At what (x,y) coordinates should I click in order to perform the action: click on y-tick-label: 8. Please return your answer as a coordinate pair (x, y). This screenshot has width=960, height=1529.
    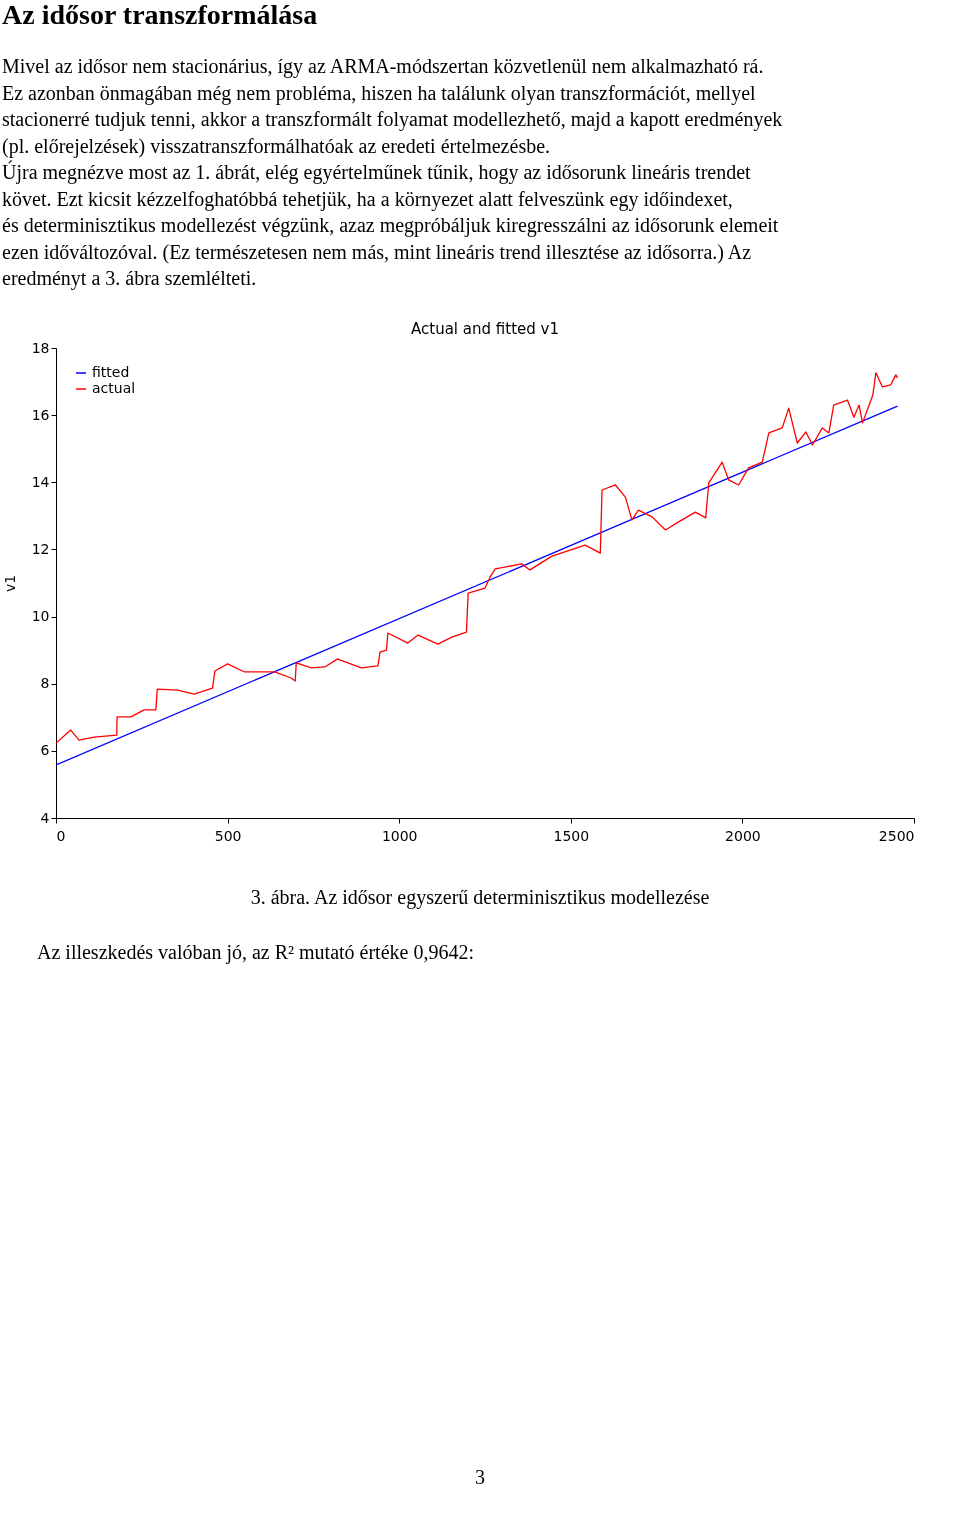
    Looking at the image, I should click on (45, 683).